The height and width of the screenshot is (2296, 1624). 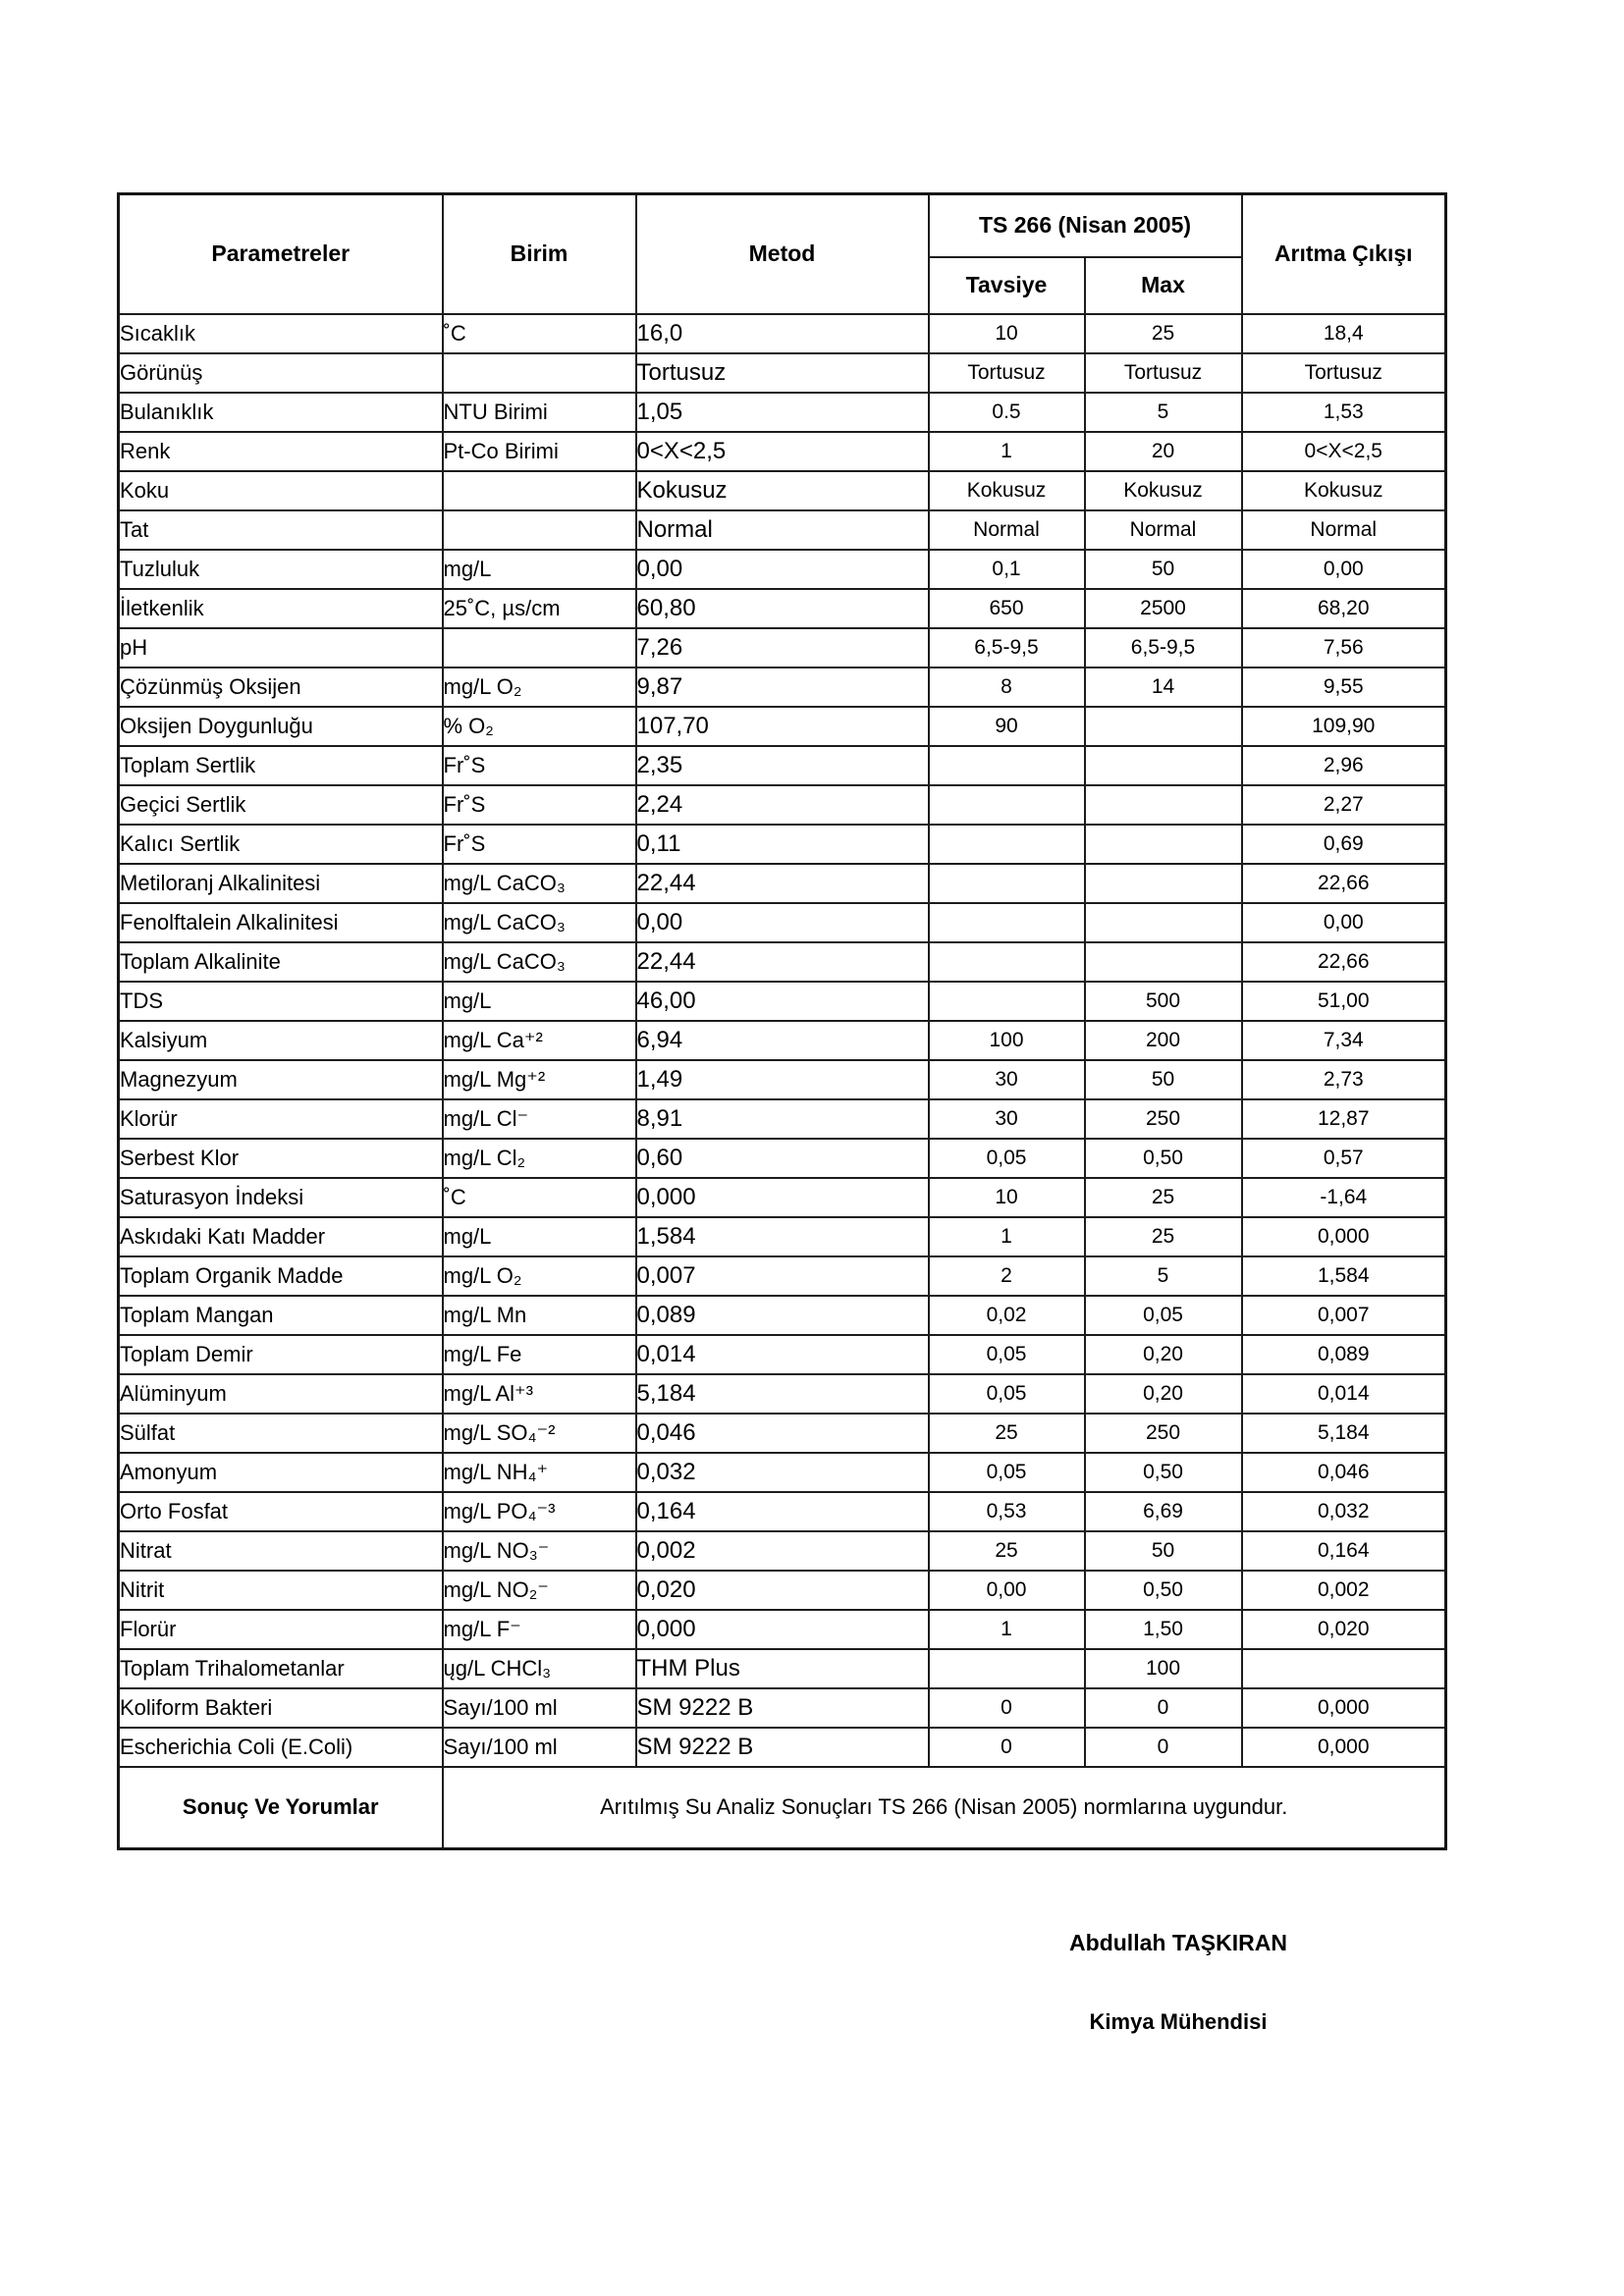 What do you see at coordinates (1343, 1707) in the screenshot?
I see `cell-aritma: 0,000` at bounding box center [1343, 1707].